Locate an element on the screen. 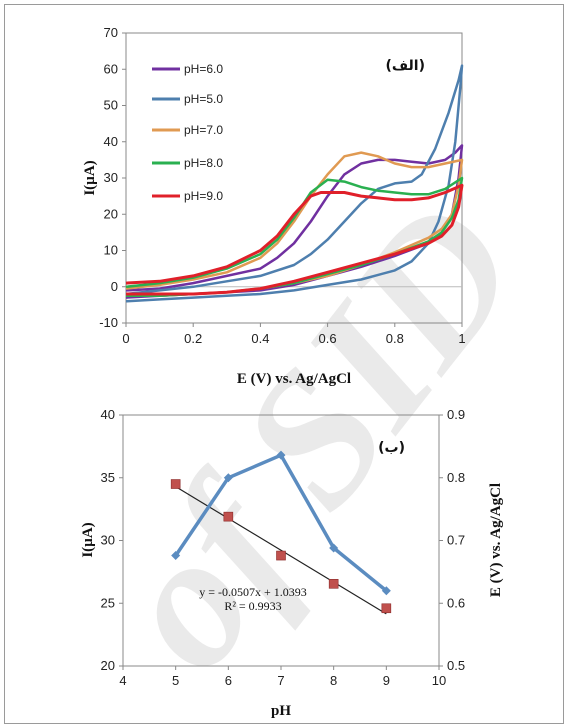 Image resolution: width=569 pixels, height=727 pixels. chart-b-right-tick-label: 0.5 is located at coordinates (456, 665).